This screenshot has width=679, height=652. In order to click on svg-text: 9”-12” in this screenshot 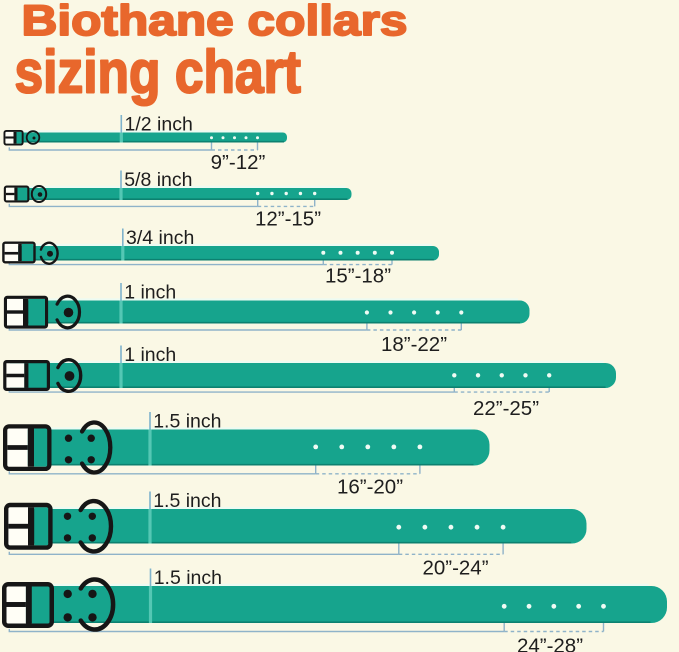, I will do `click(238, 162)`.